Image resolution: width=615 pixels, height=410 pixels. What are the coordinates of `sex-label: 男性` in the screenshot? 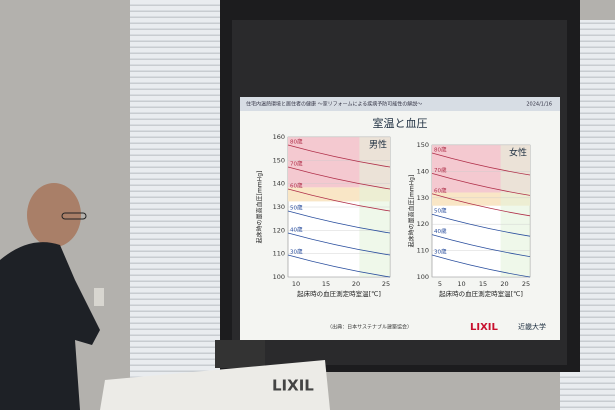 It's located at (378, 145).